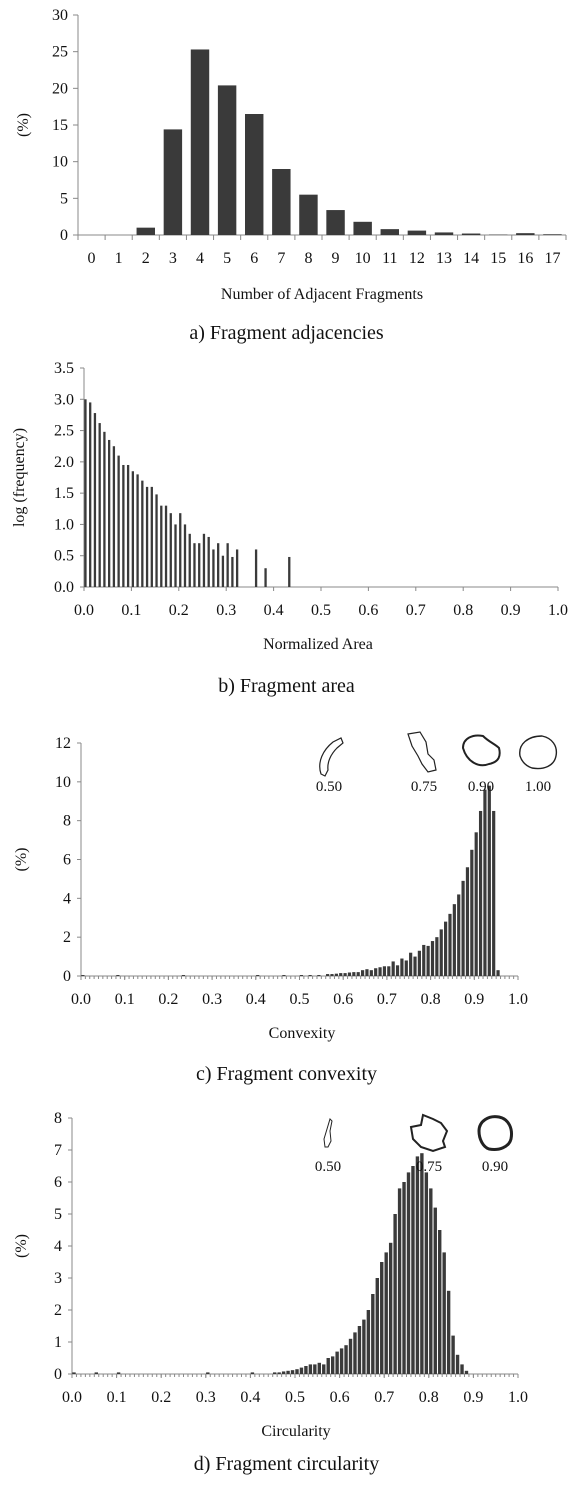 The height and width of the screenshot is (1493, 573). Describe the element at coordinates (340, 1397) in the screenshot. I see `x-tick-label: 0.6` at that location.